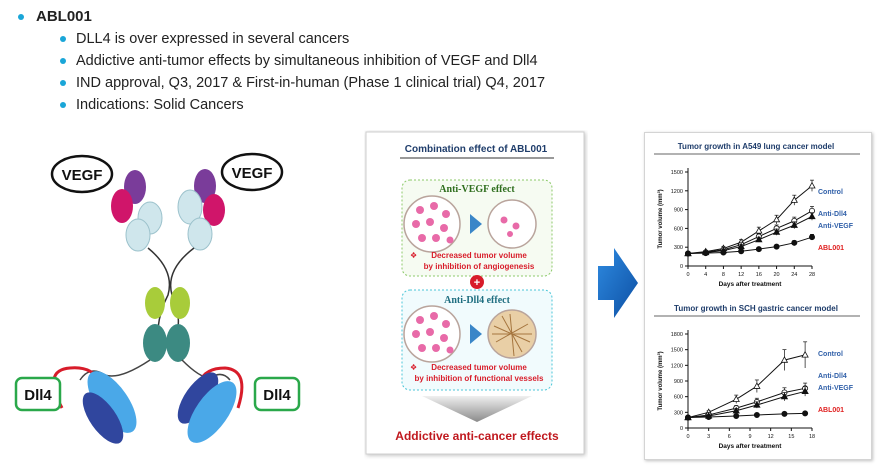 The width and height of the screenshot is (880, 468). I want to click on dll4-vessel-mesh, so click(512, 335).